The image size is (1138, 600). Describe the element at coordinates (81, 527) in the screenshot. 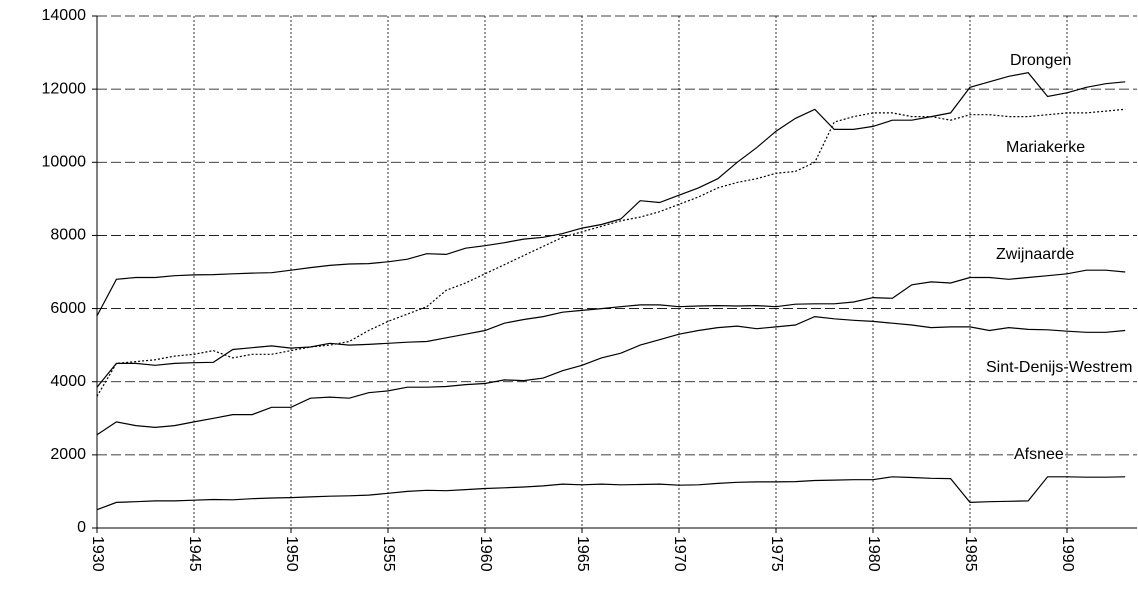

I see `y-tick-label: 0` at that location.